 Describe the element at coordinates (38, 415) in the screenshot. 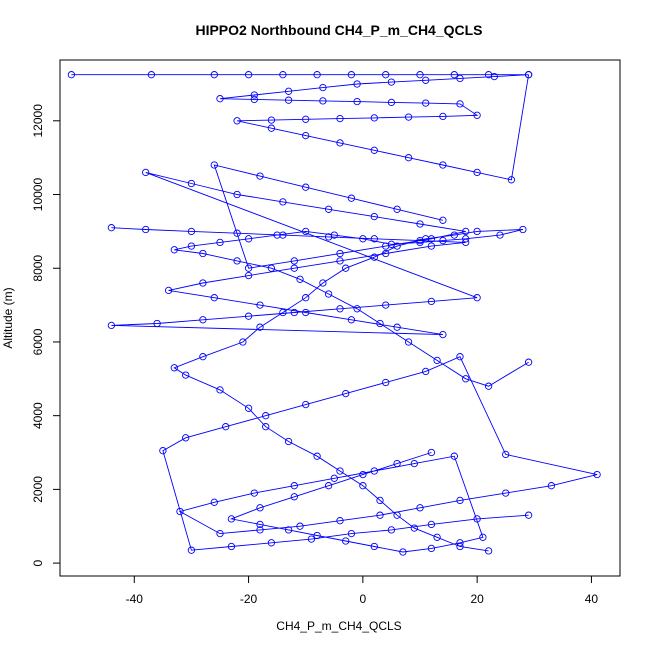

I see `y-tick-label: 4000` at that location.